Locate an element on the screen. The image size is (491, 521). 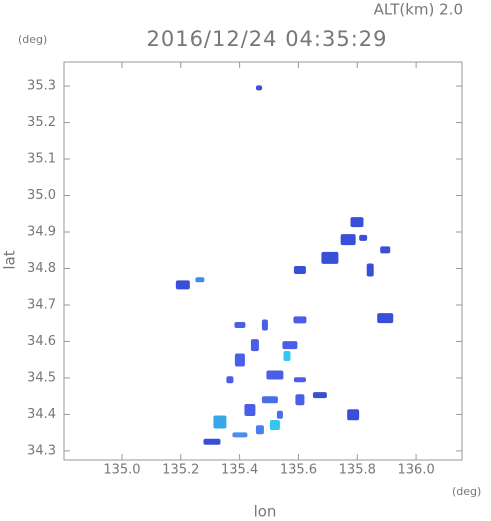
y-tick-label: 34.4 is located at coordinates (41, 414).